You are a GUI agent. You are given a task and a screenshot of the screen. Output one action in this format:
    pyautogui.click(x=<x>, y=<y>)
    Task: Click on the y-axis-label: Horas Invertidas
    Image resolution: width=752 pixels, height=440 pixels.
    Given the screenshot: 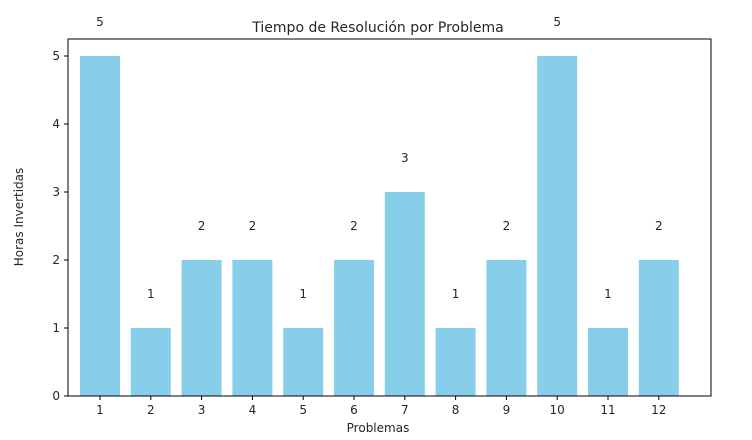 What is the action you would take?
    pyautogui.click(x=19, y=217)
    